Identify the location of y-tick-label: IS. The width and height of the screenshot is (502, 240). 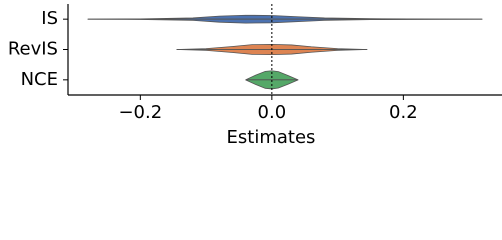
(49, 18).